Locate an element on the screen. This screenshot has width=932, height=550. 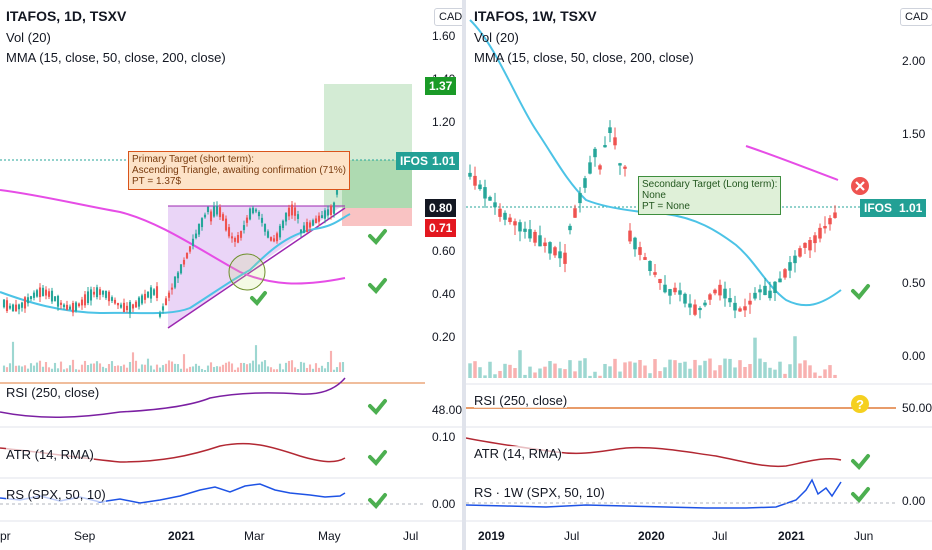
time-label: May is located at coordinates (329, 536).